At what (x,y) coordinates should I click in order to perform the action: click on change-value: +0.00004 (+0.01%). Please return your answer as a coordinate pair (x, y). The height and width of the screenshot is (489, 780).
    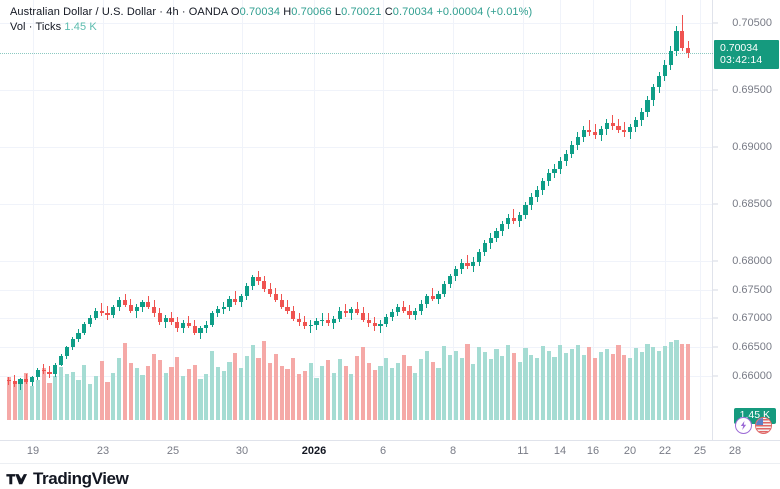
    Looking at the image, I should click on (484, 12).